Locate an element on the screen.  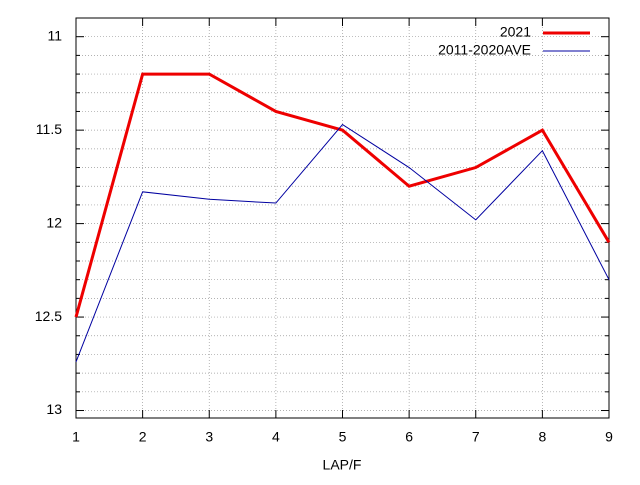
x-tick-label: 9 is located at coordinates (609, 437).